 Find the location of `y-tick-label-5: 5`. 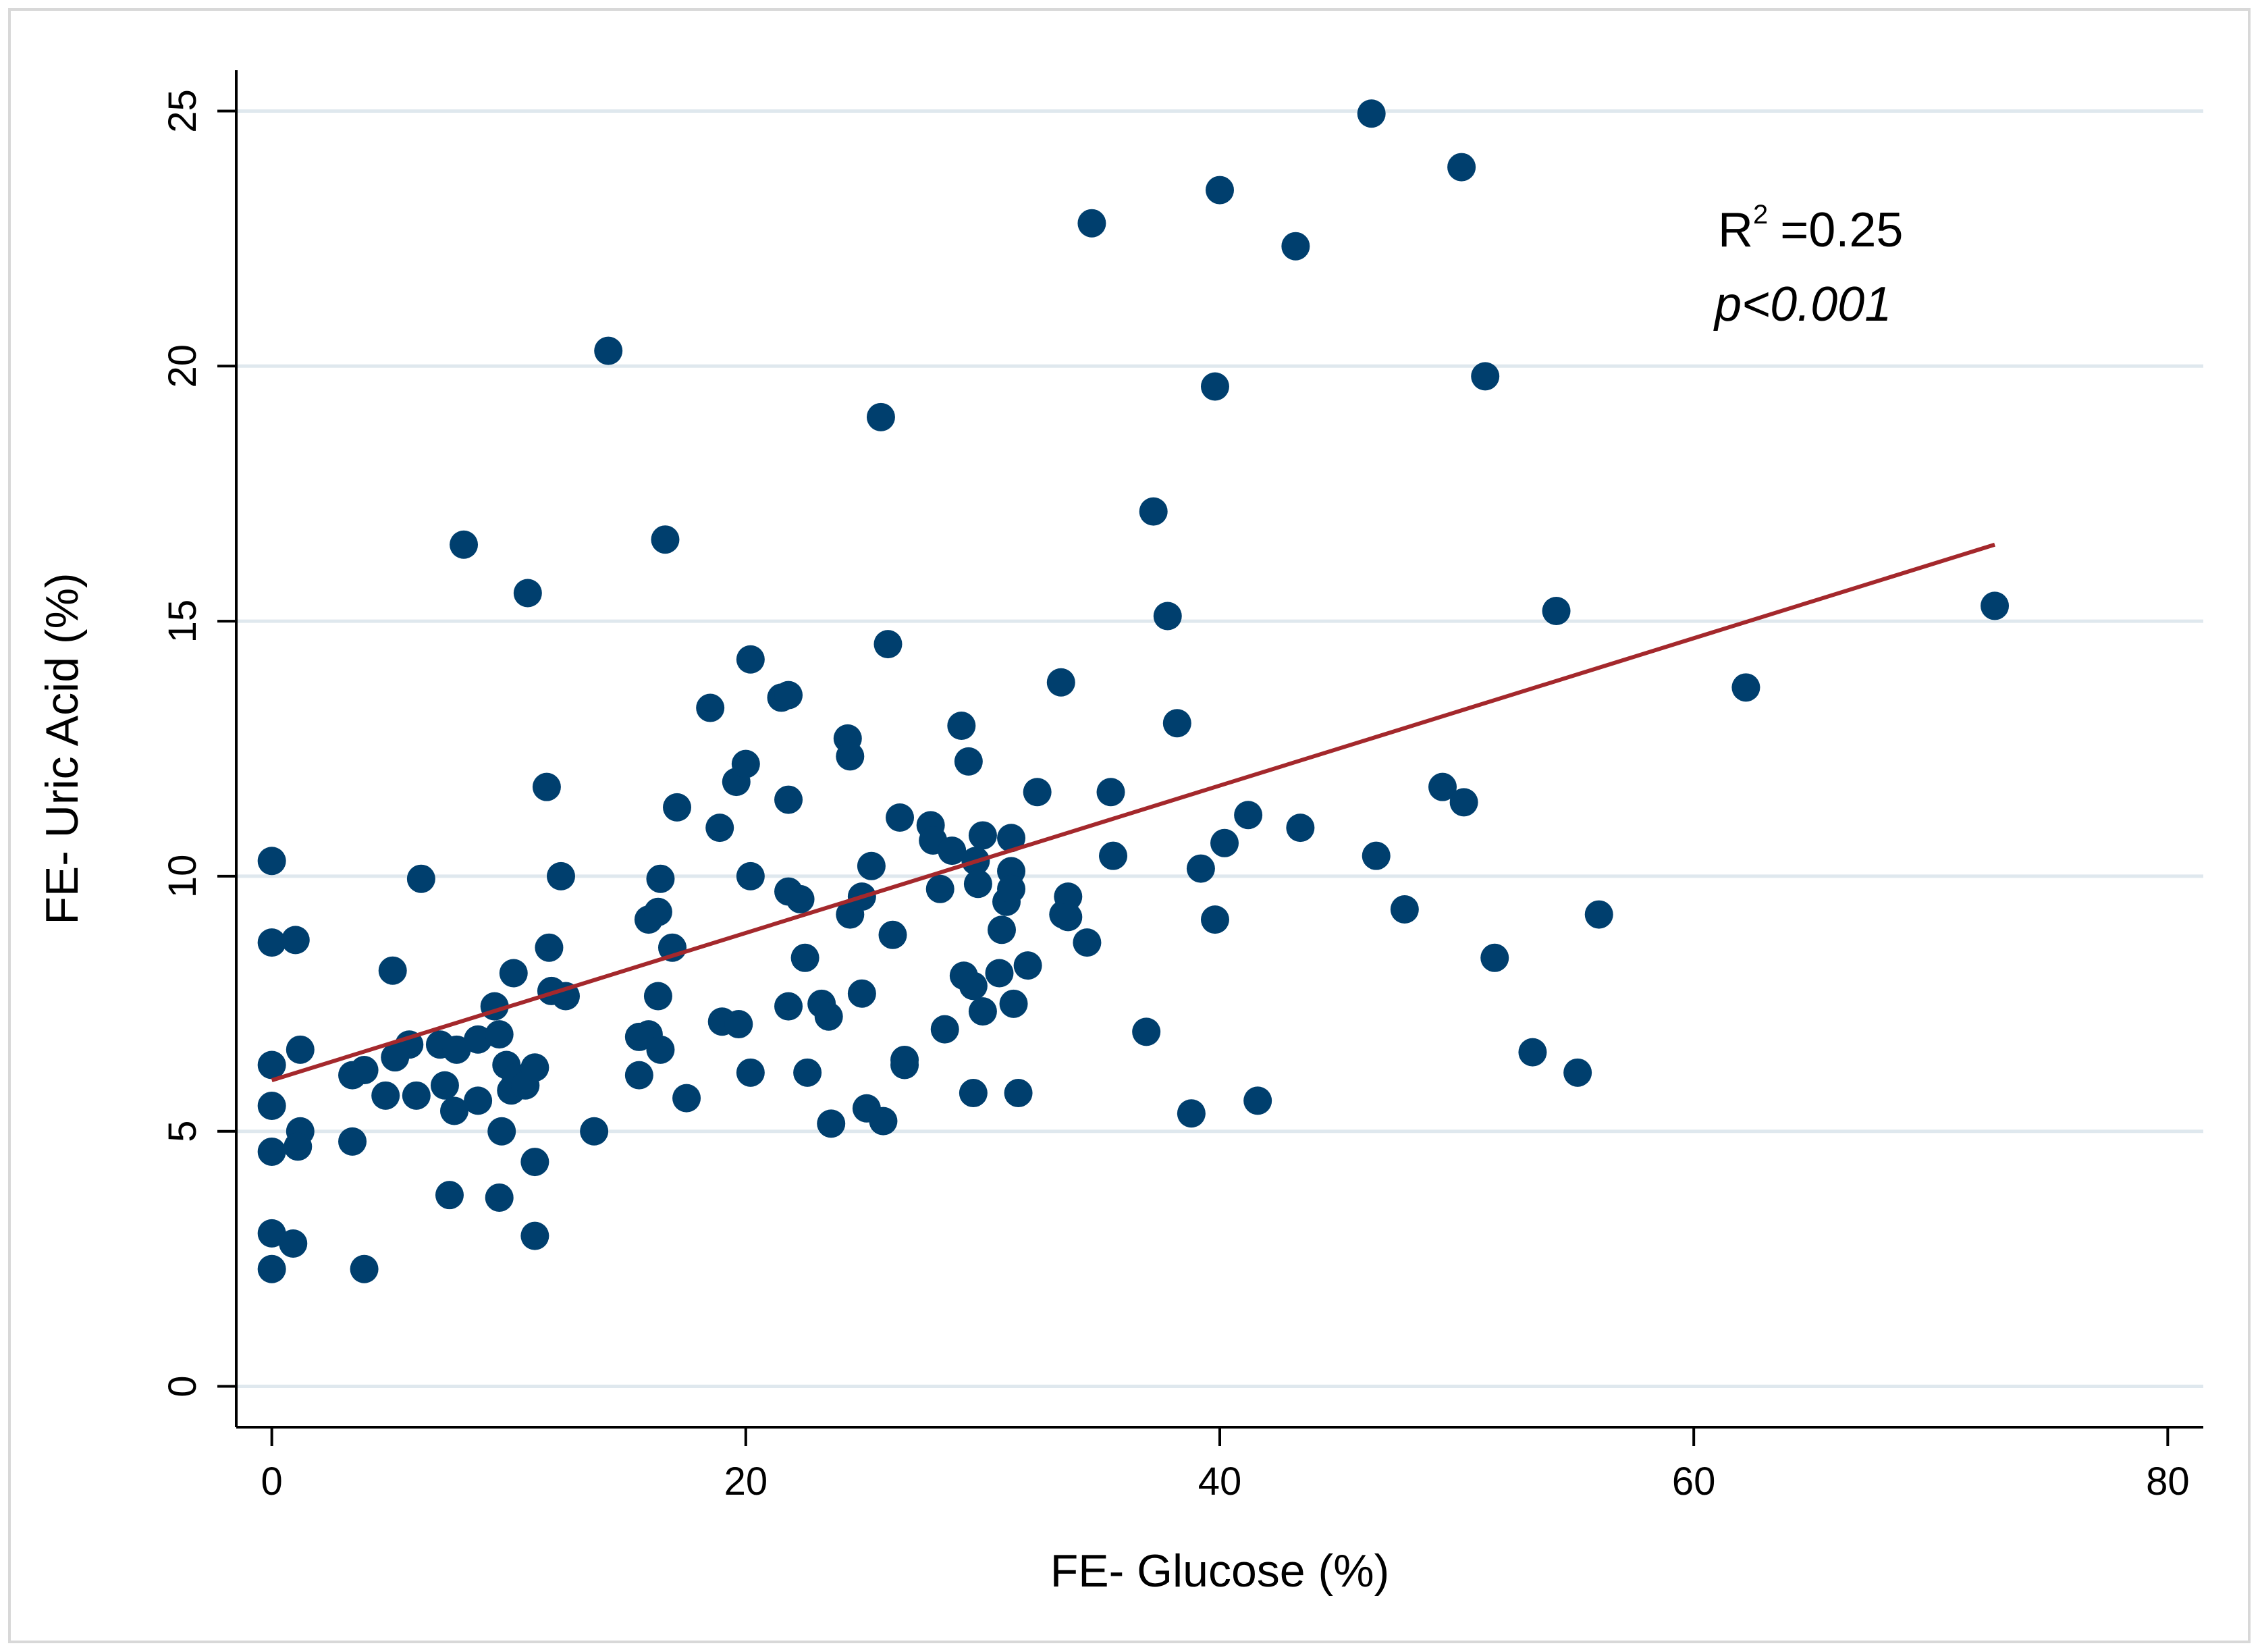

y-tick-label-5: 5 is located at coordinates (183, 1131).